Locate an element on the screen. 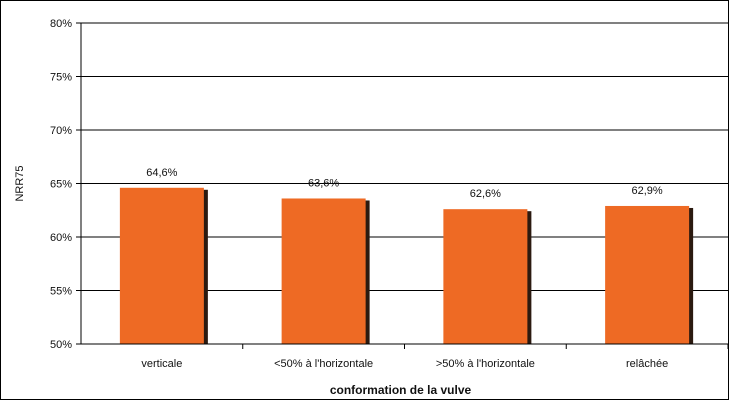 Image resolution: width=729 pixels, height=404 pixels. category-label: relâchée is located at coordinates (647, 364).